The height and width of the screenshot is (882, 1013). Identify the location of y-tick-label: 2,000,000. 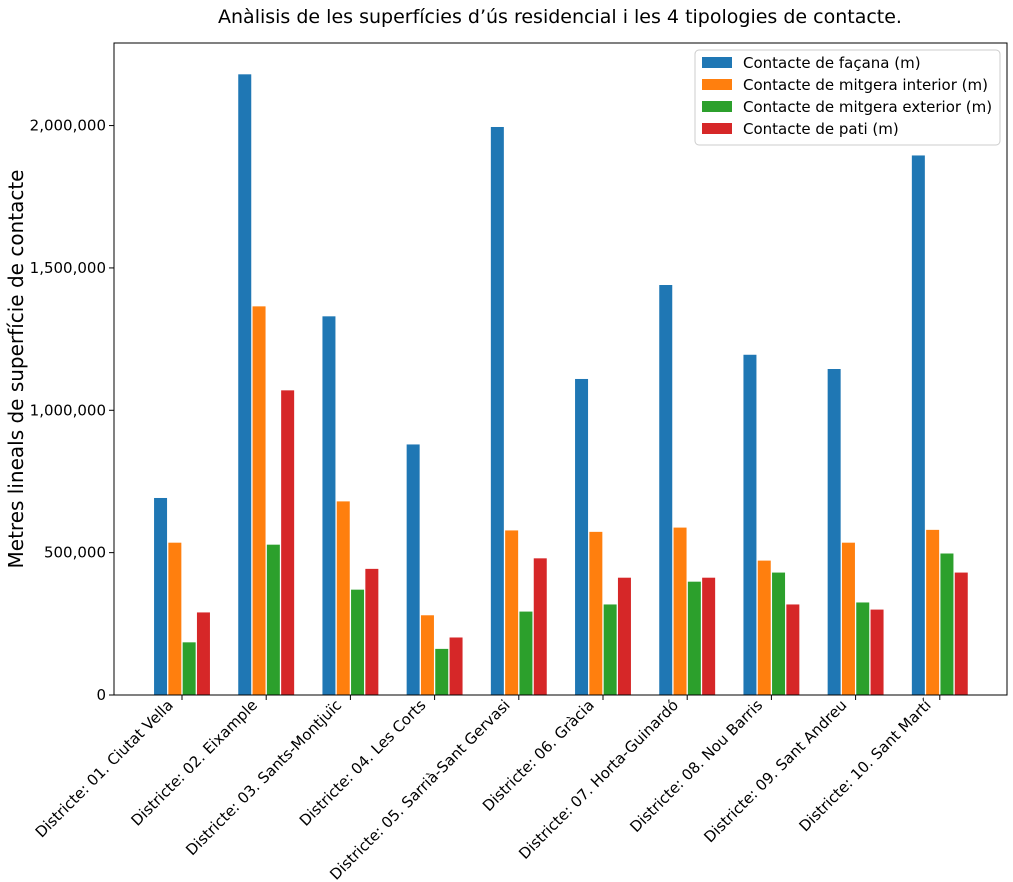
(68, 126).